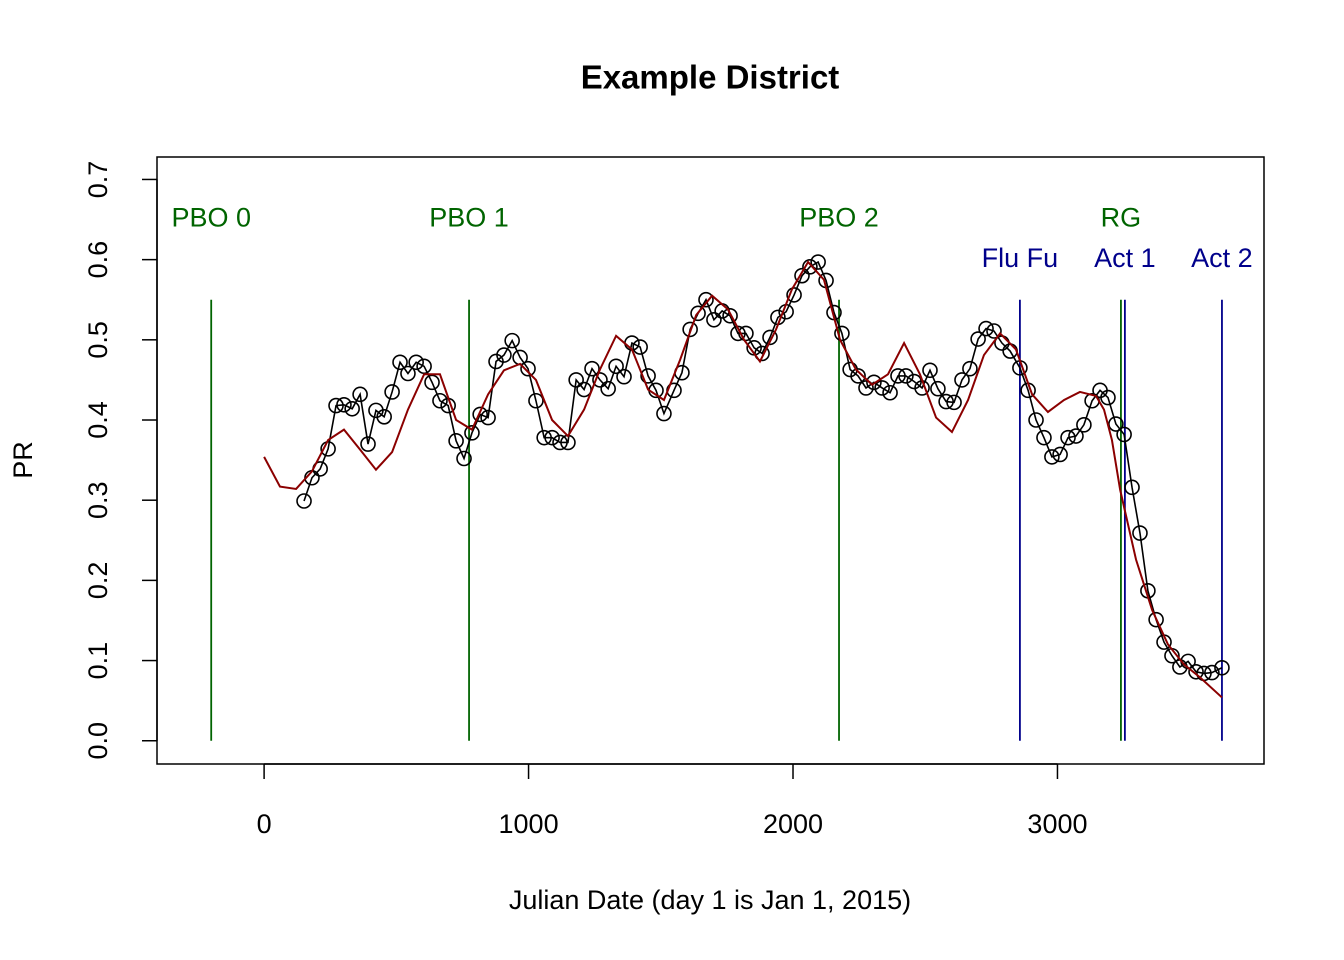 Image resolution: width=1344 pixels, height=960 pixels. What do you see at coordinates (469, 218) in the screenshot?
I see `event-label: PBO 1` at bounding box center [469, 218].